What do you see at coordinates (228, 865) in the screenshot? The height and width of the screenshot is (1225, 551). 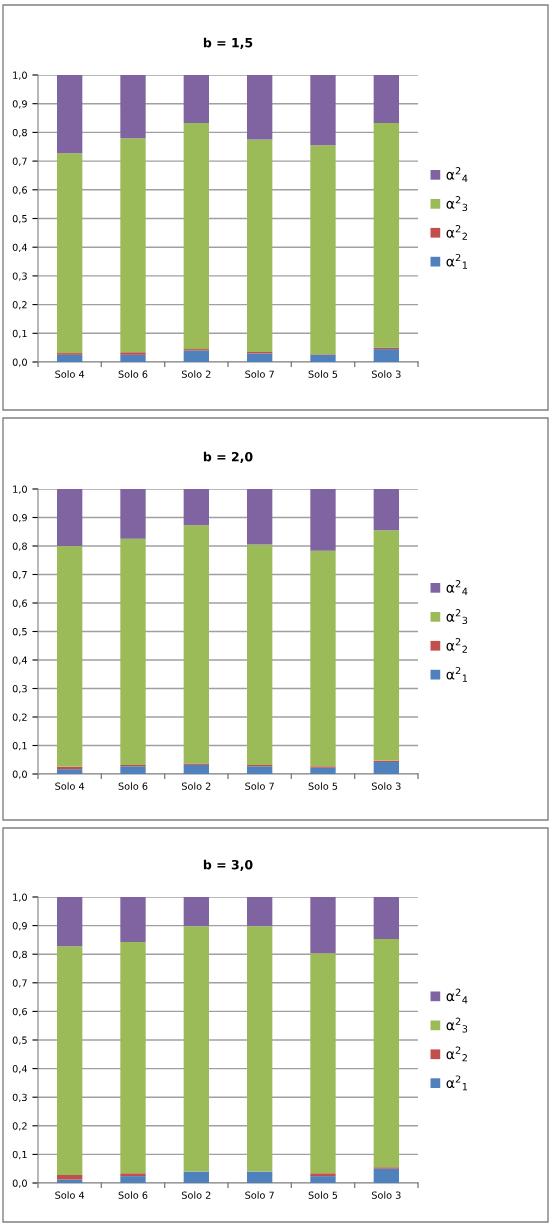 I see `chart-title: b = 3,0` at bounding box center [228, 865].